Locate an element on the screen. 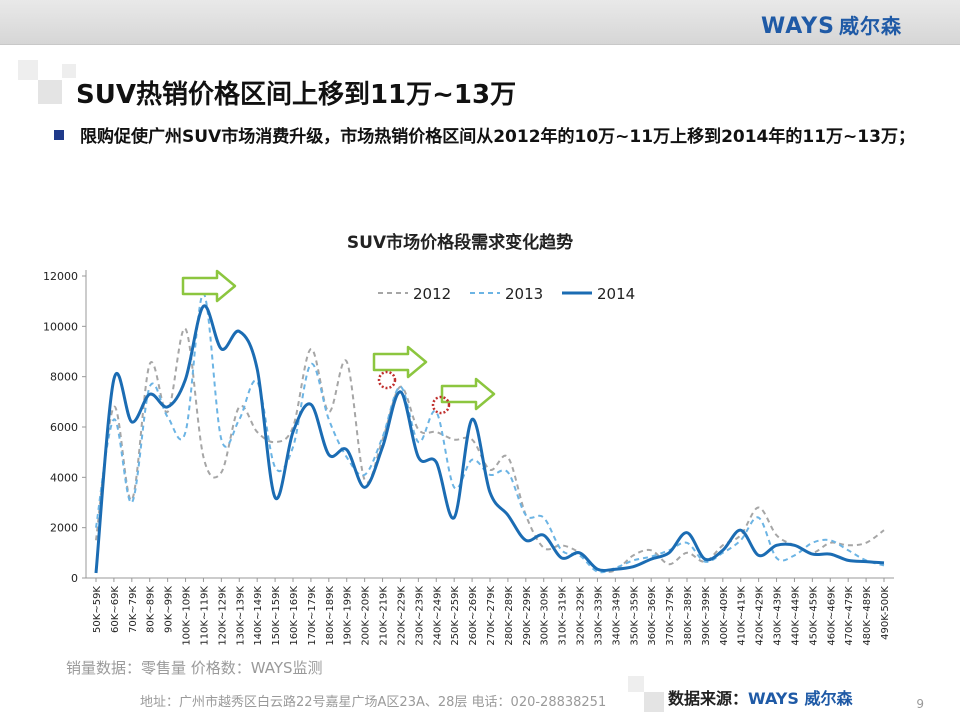  x-tick-label: 120K~129K is located at coordinates (222, 616).